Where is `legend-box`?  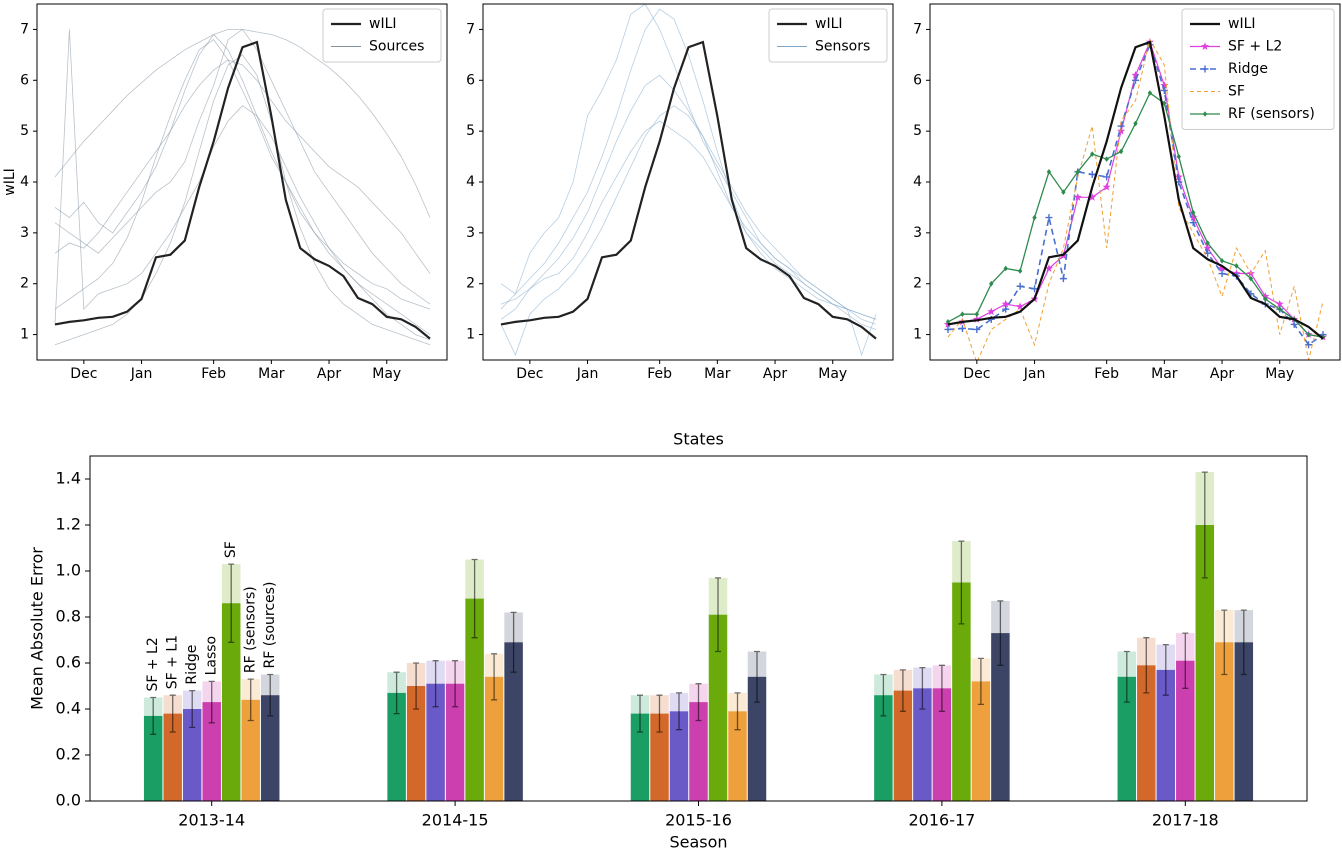
legend-box is located at coordinates (828, 35).